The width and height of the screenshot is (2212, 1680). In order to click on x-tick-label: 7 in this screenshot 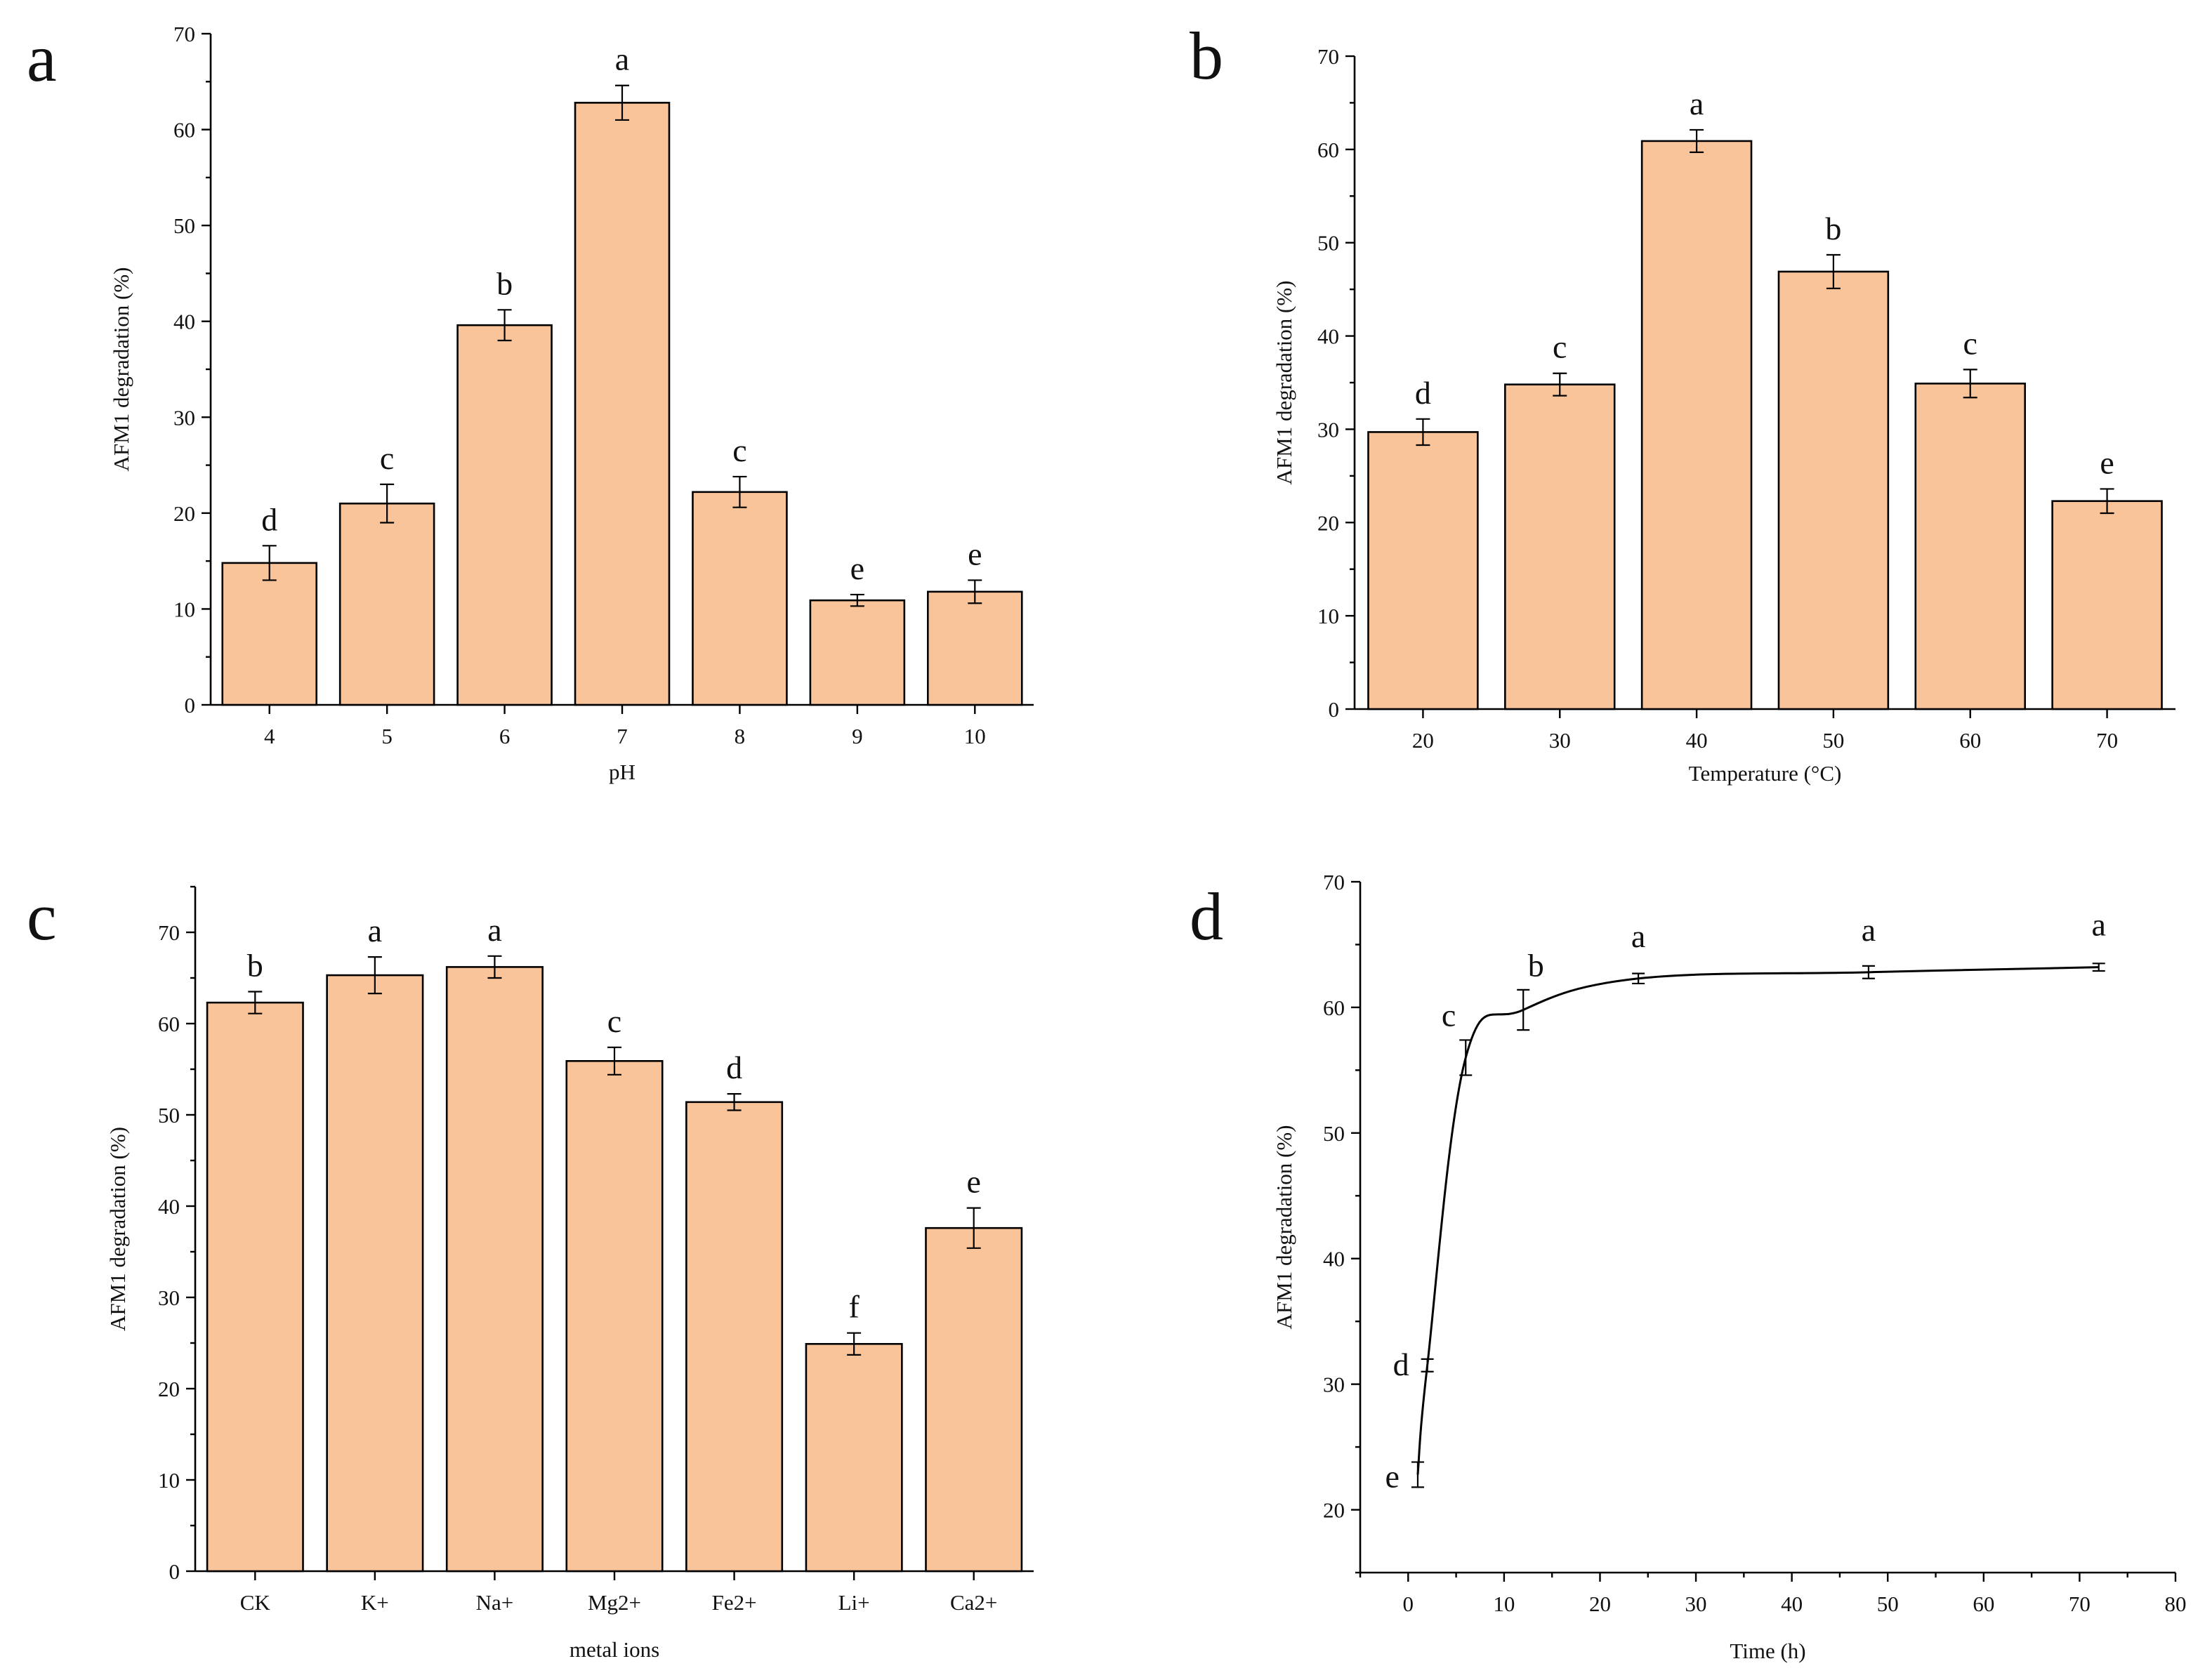, I will do `click(622, 736)`.